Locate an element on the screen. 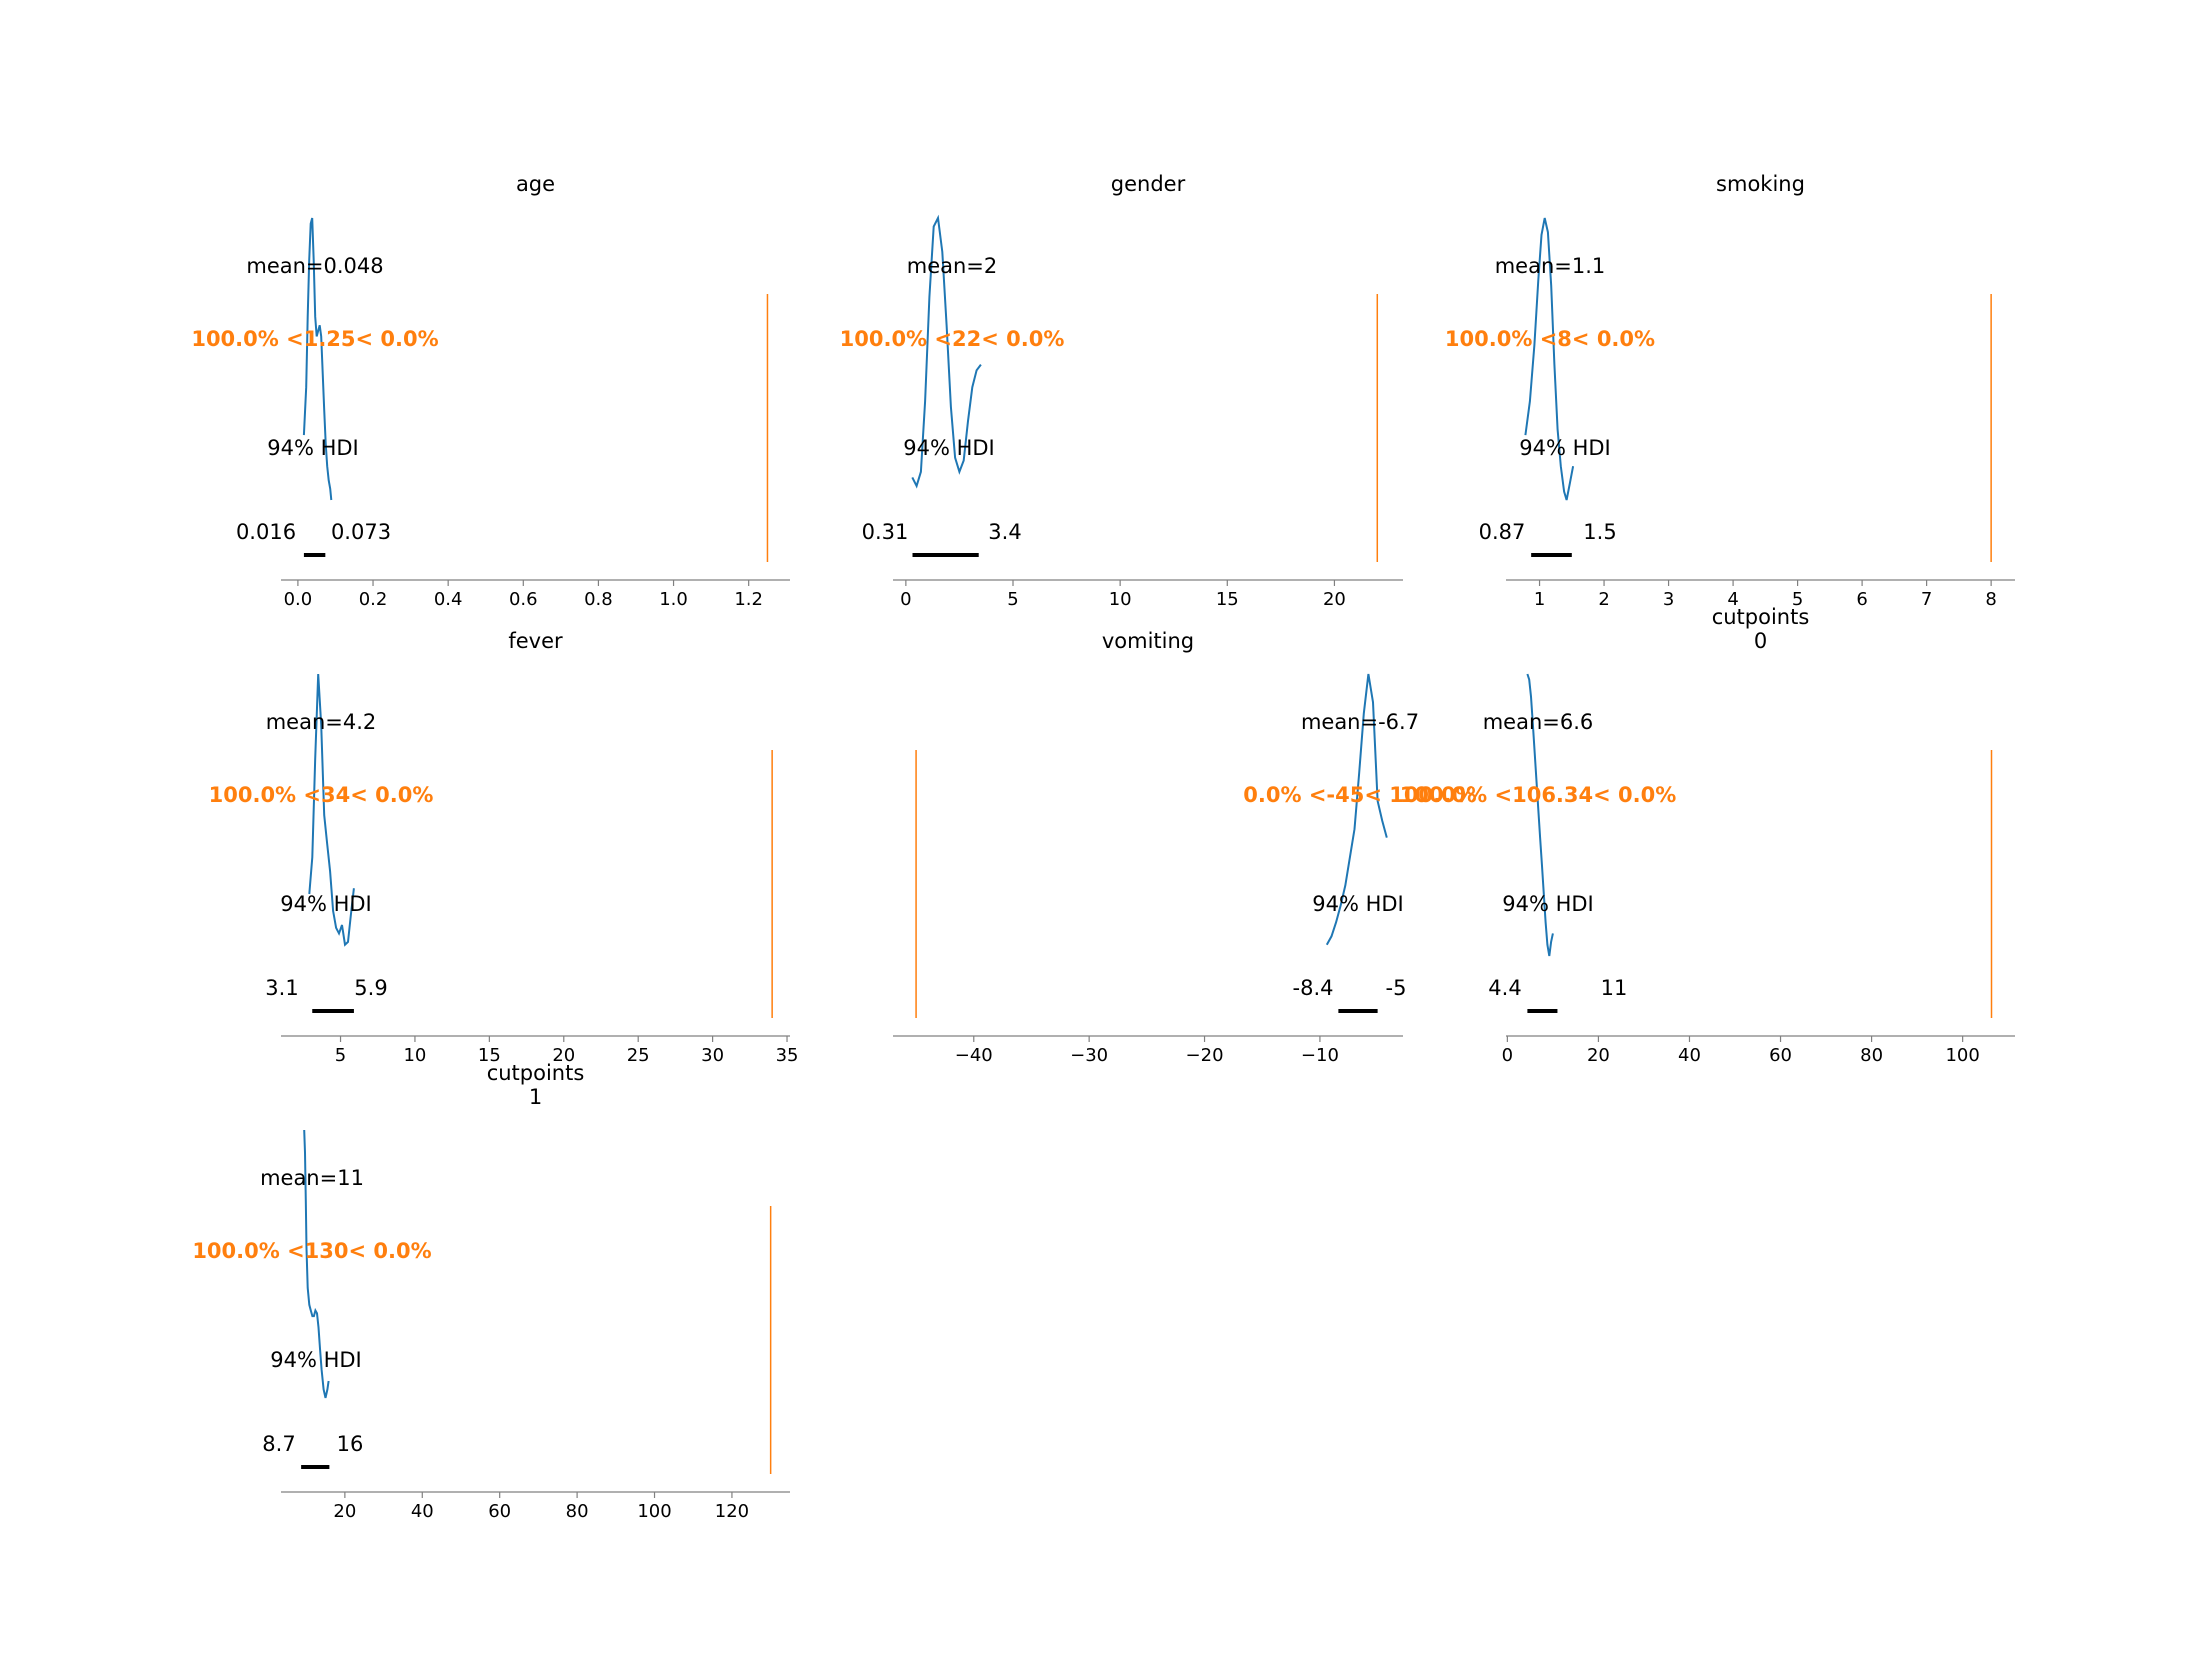 The height and width of the screenshot is (1655, 2208). hdi-low-label: 0.87 is located at coordinates (1502, 532).